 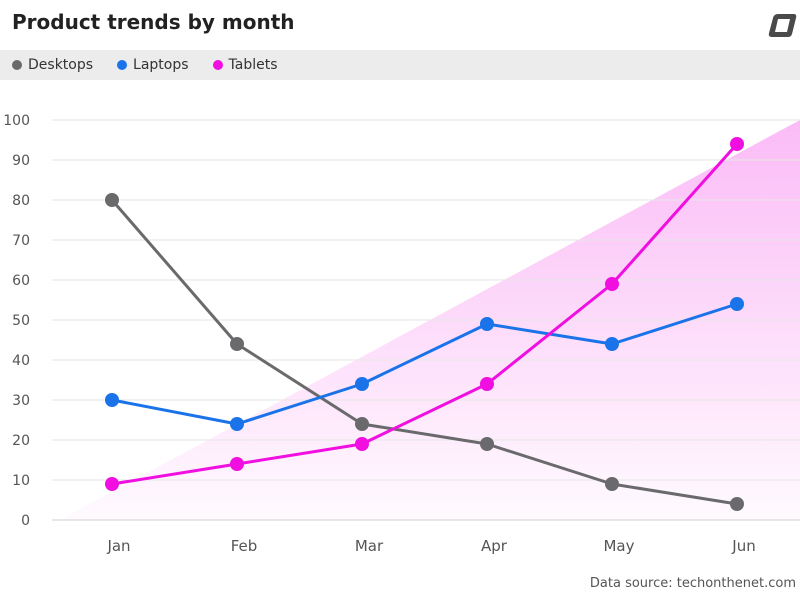 What do you see at coordinates (25, 521) in the screenshot?
I see `y-tick-label: 0` at bounding box center [25, 521].